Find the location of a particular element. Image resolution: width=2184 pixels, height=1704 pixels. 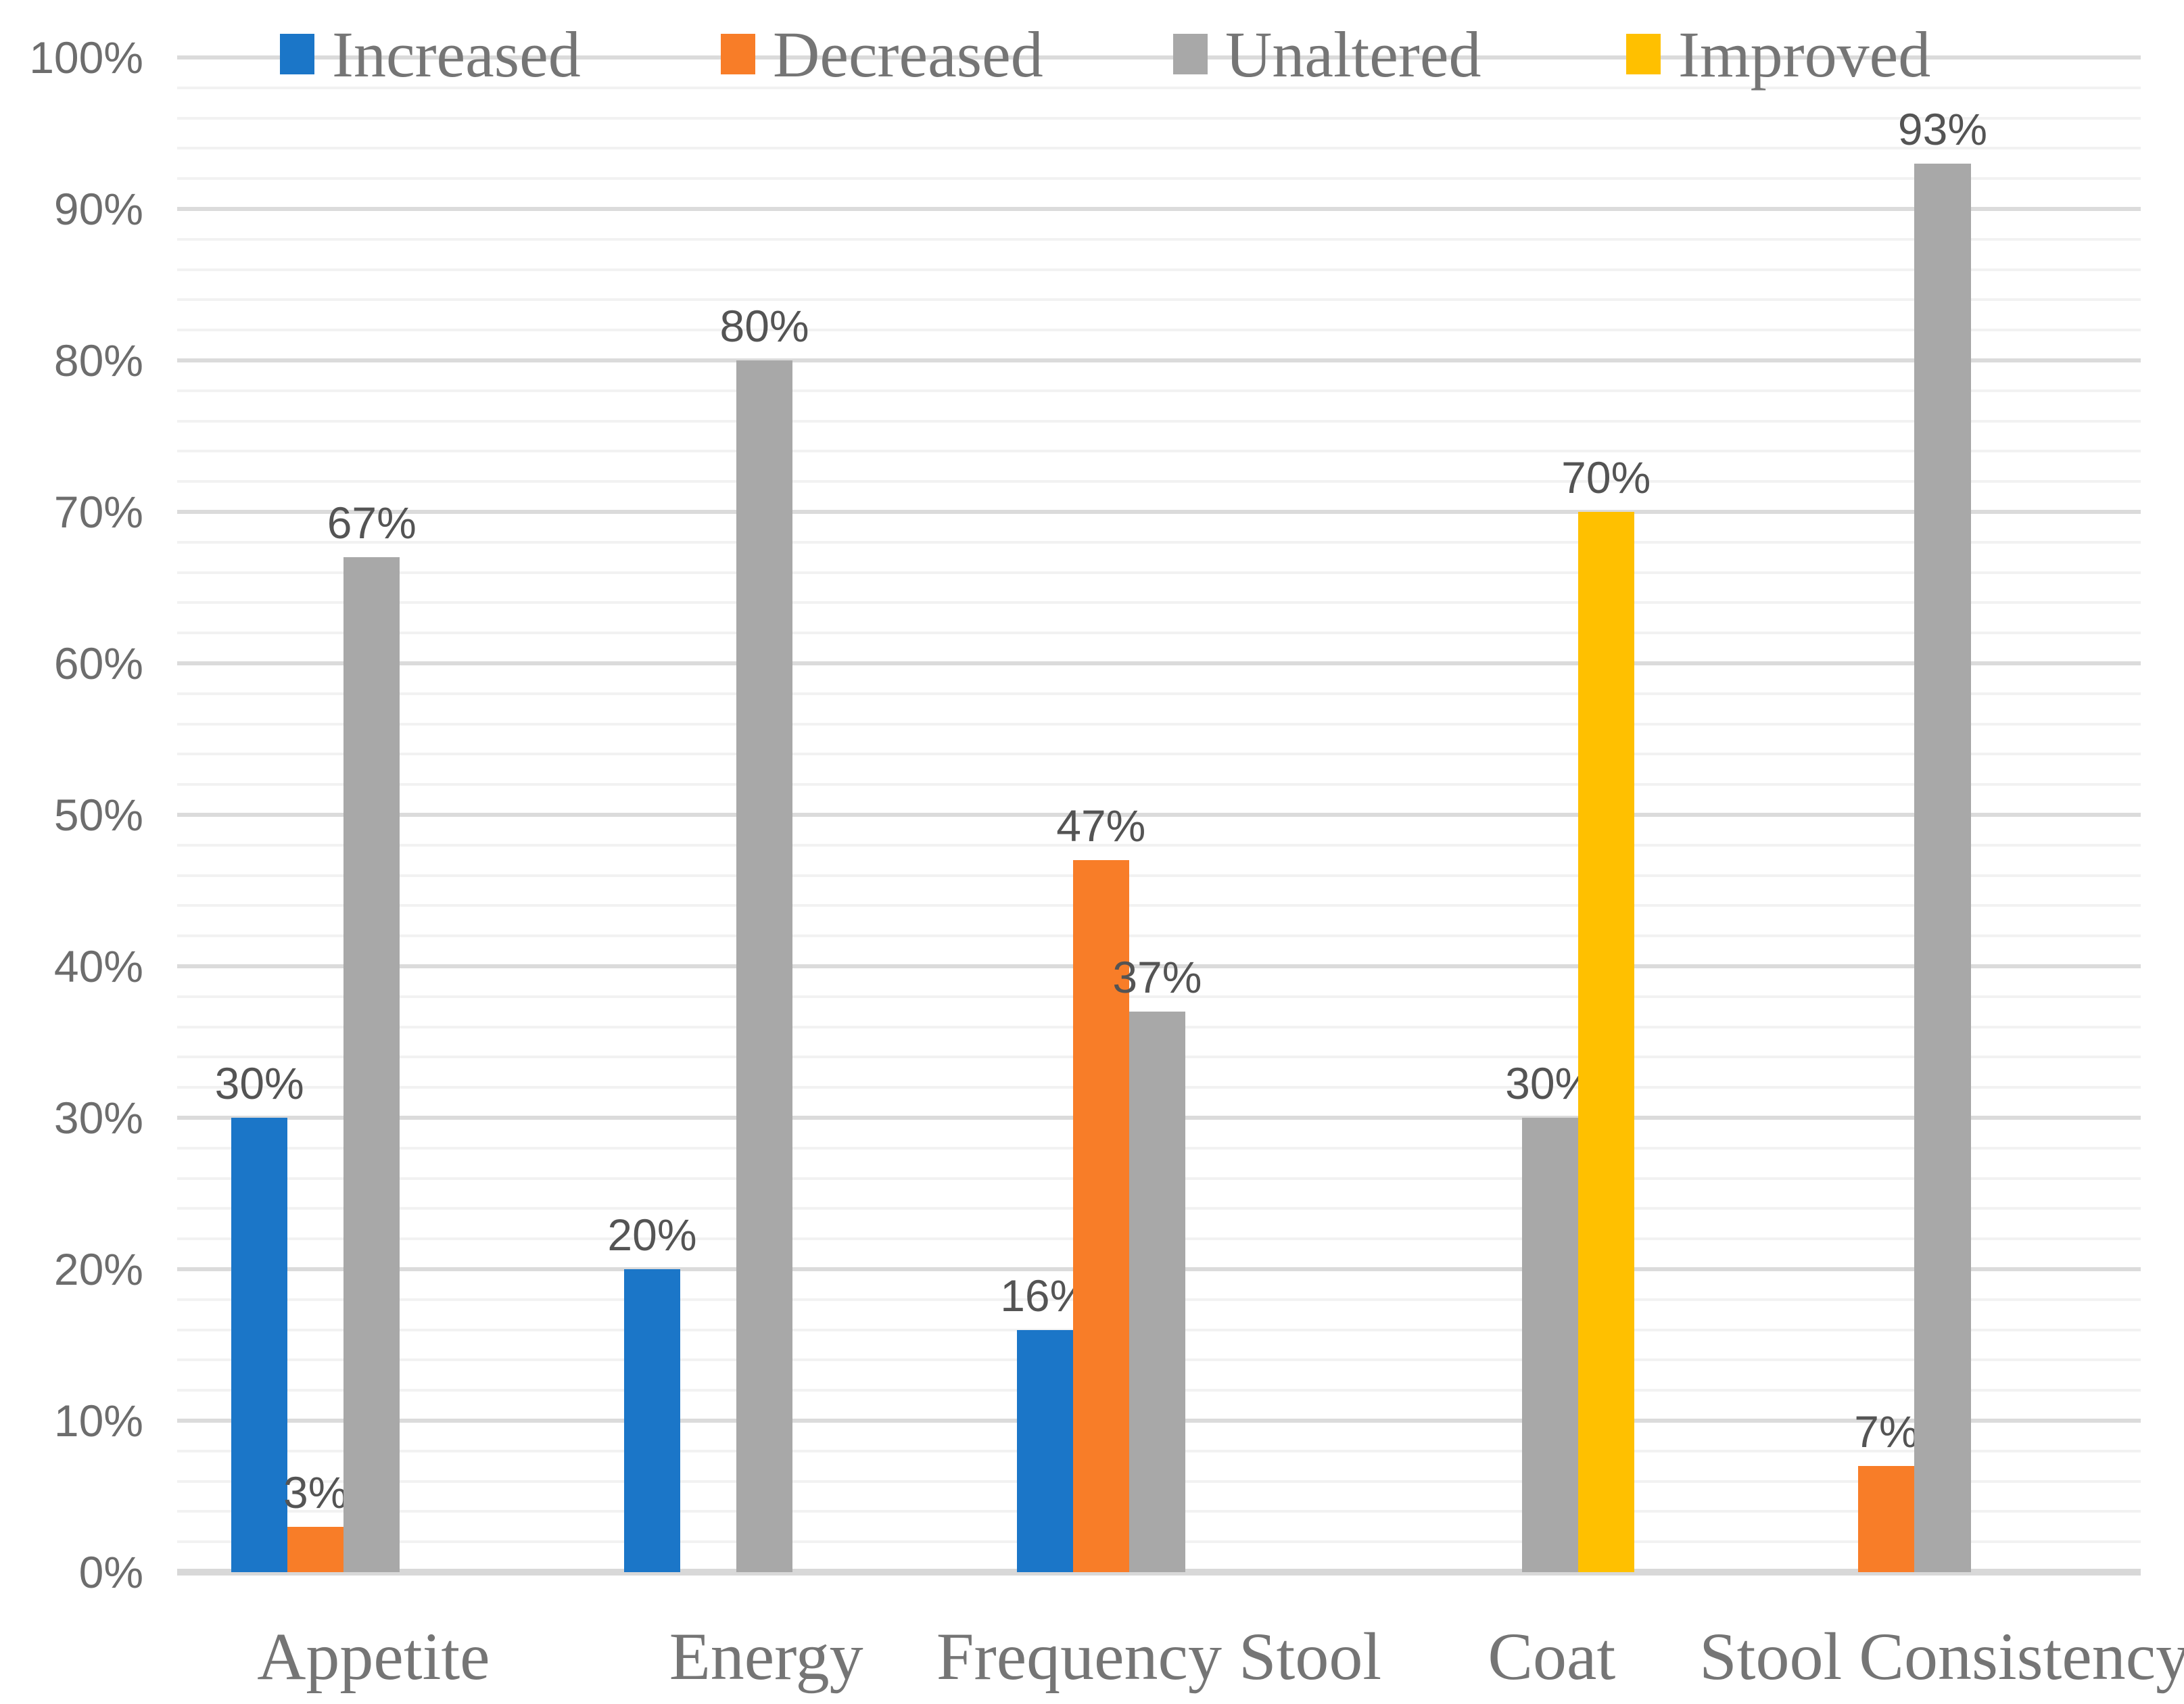

bar-decreased-appetite is located at coordinates (315, 1549).